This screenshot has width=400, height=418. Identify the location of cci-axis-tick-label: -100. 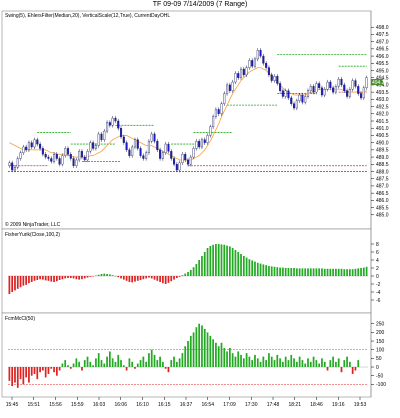
(381, 385).